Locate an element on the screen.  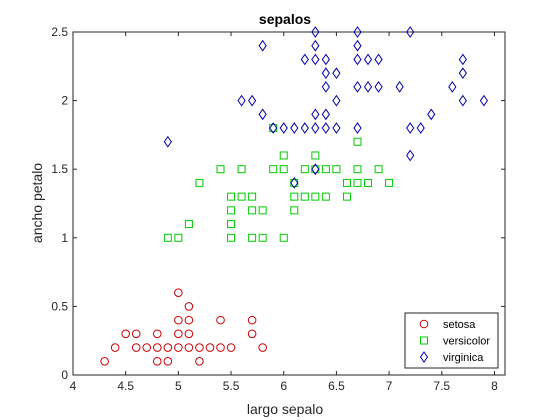
y-tick-label: 0 is located at coordinates (64, 375).